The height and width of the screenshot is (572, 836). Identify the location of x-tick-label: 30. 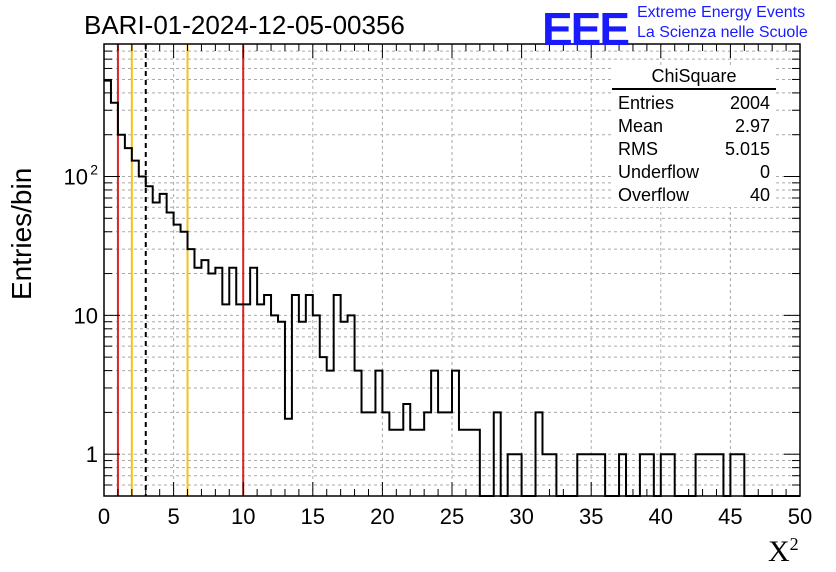
(521, 516).